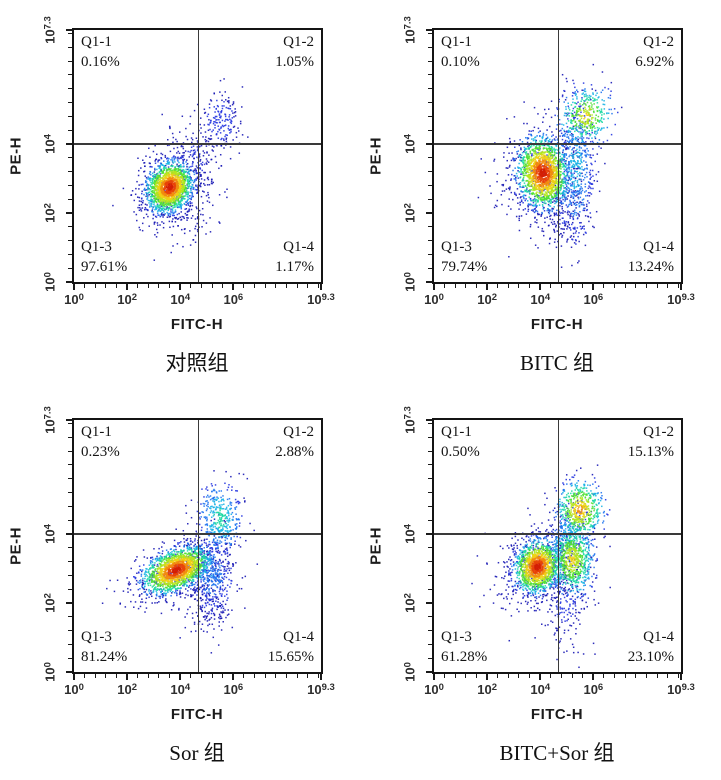 Image resolution: width=721 pixels, height=780 pixels. Describe the element at coordinates (460, 451) in the screenshot. I see `quadrant-percent: 0.50%` at that location.